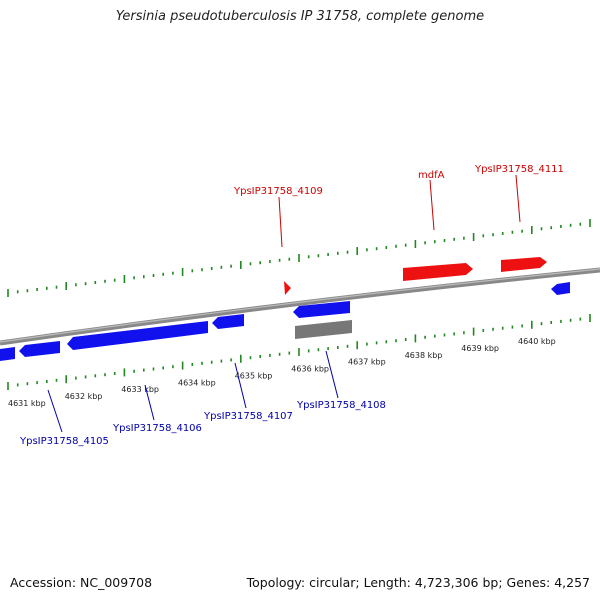 The height and width of the screenshot is (600, 600). What do you see at coordinates (287, 288) in the screenshot?
I see `gene-4109-arrow` at bounding box center [287, 288].